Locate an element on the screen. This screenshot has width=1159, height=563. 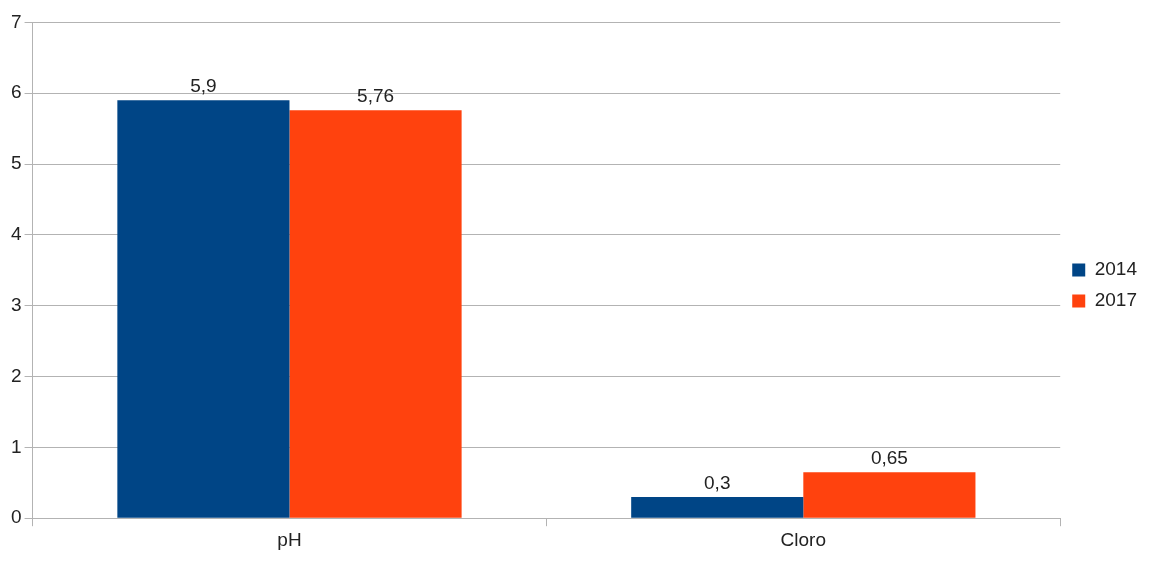
legend-label: 2014 is located at coordinates (1116, 269).